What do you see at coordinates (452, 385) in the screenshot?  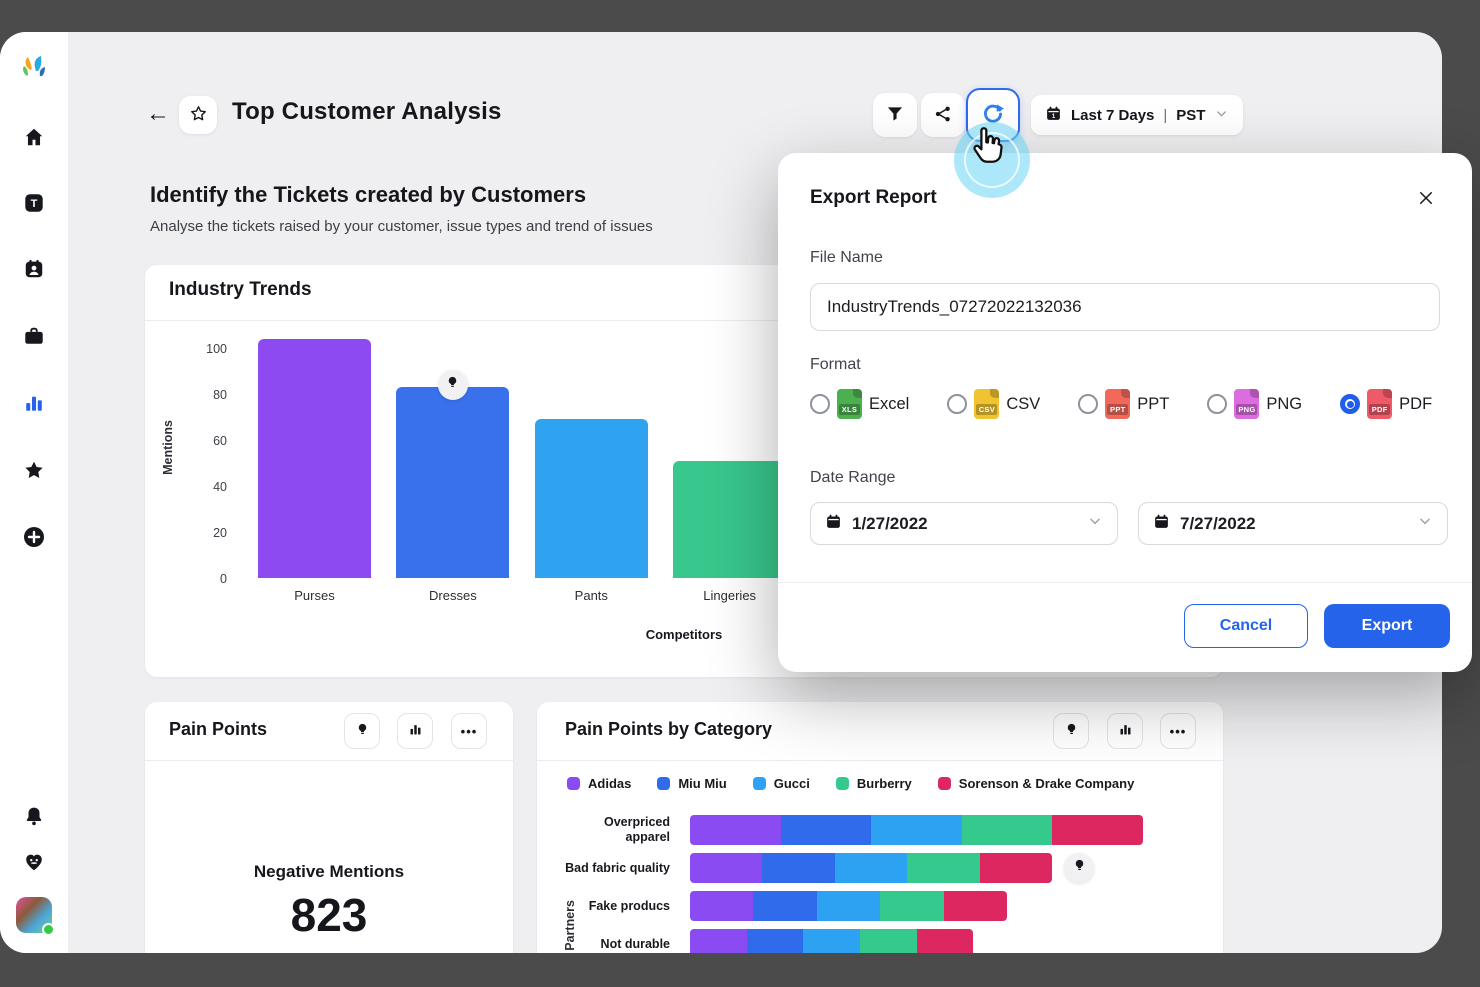 I see `industry-insight-badge` at bounding box center [452, 385].